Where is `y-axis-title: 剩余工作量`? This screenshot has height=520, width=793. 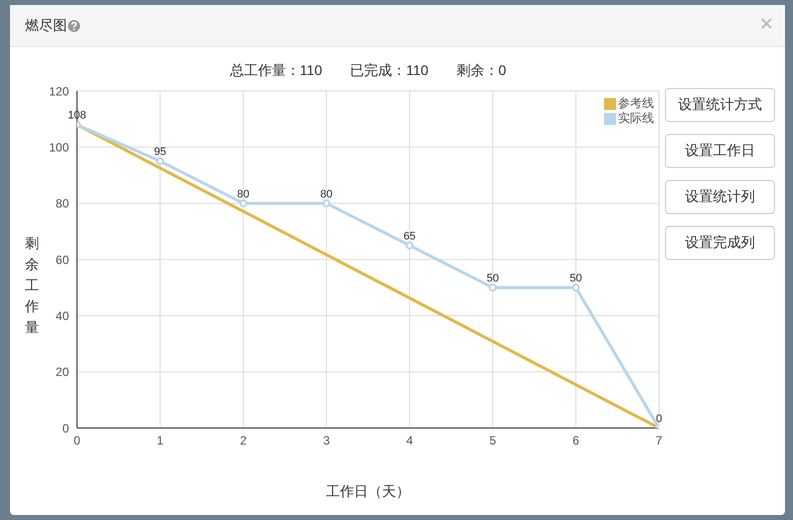 y-axis-title: 剩余工作量 is located at coordinates (32, 285).